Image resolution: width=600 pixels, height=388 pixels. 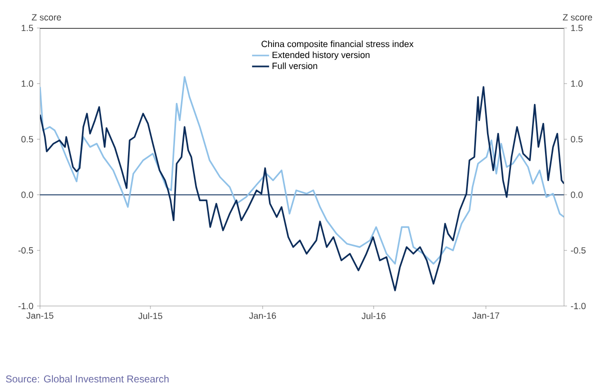 What do you see at coordinates (27, 139) in the screenshot?
I see `y-tick-label: 0.5` at bounding box center [27, 139].